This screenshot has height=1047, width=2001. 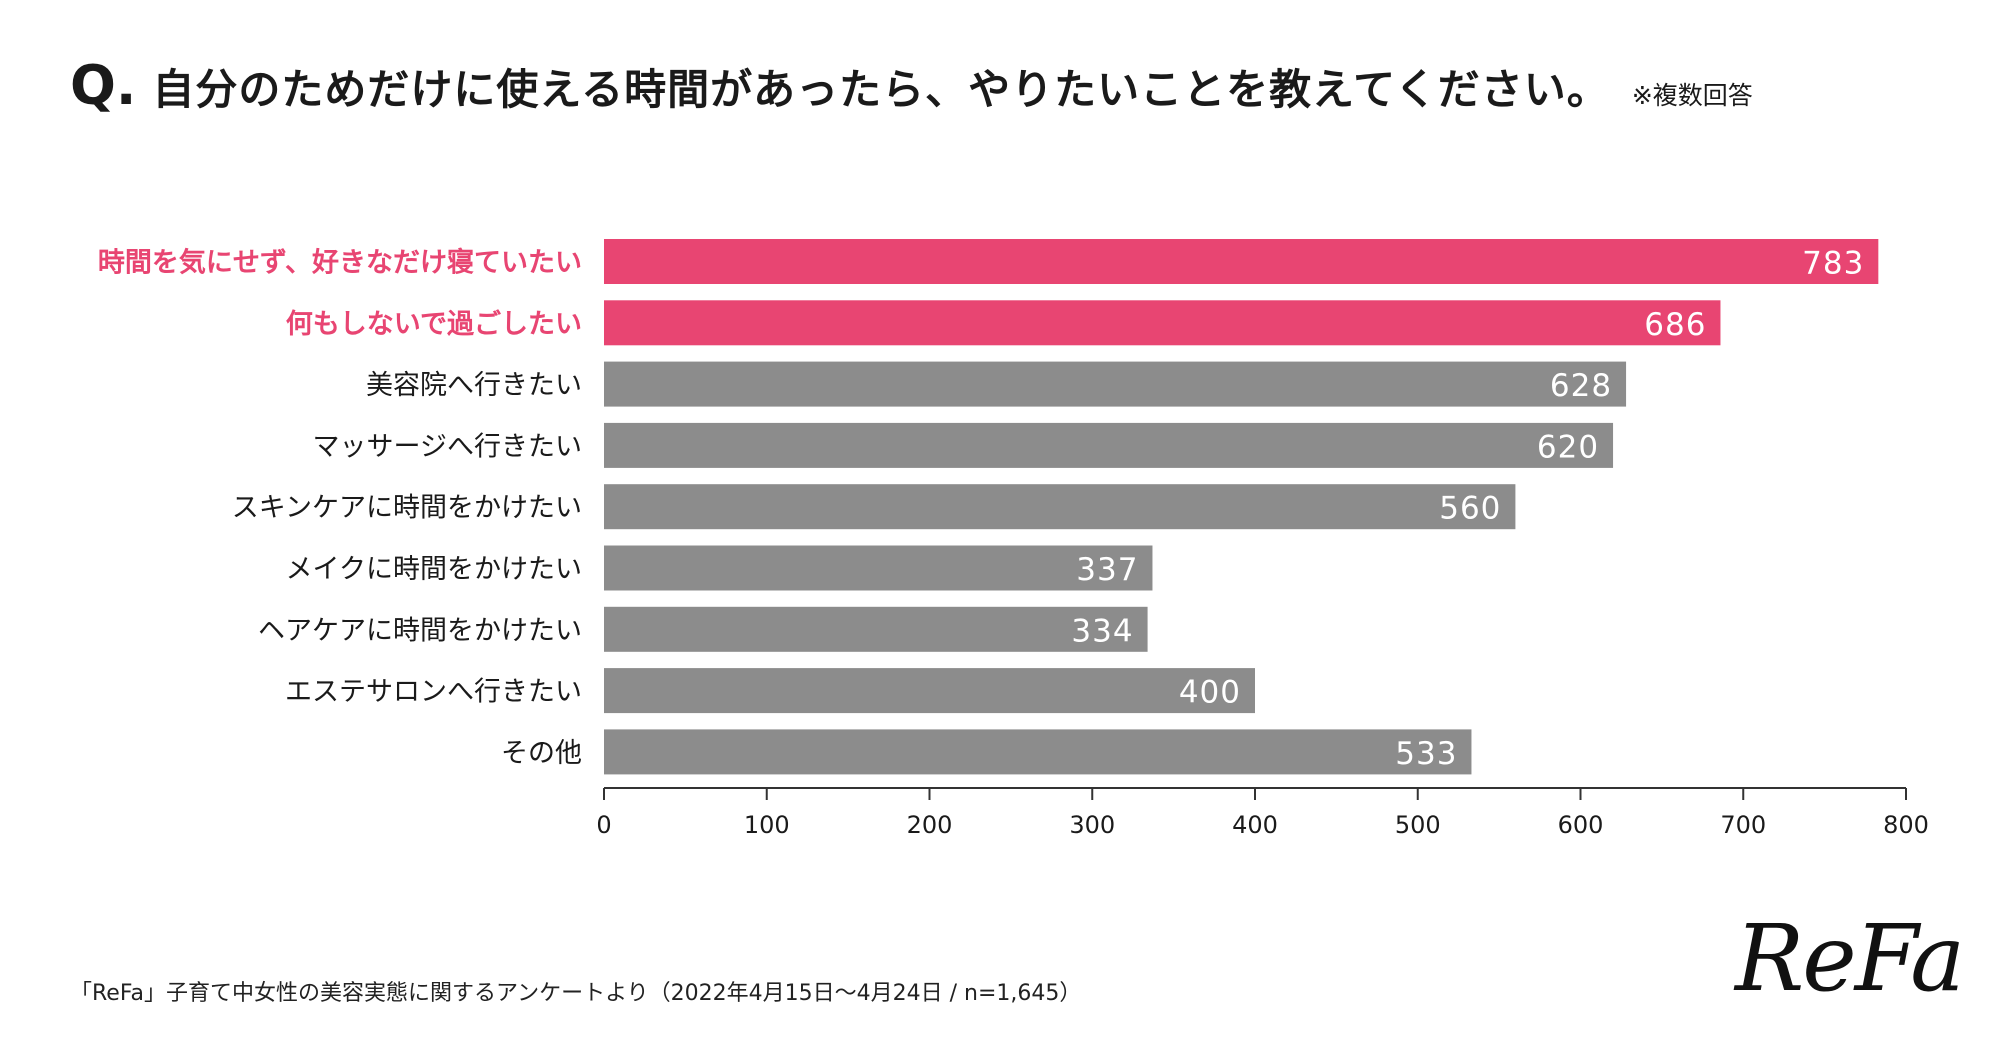 I want to click on data-label: 560, so click(x=1470, y=509).